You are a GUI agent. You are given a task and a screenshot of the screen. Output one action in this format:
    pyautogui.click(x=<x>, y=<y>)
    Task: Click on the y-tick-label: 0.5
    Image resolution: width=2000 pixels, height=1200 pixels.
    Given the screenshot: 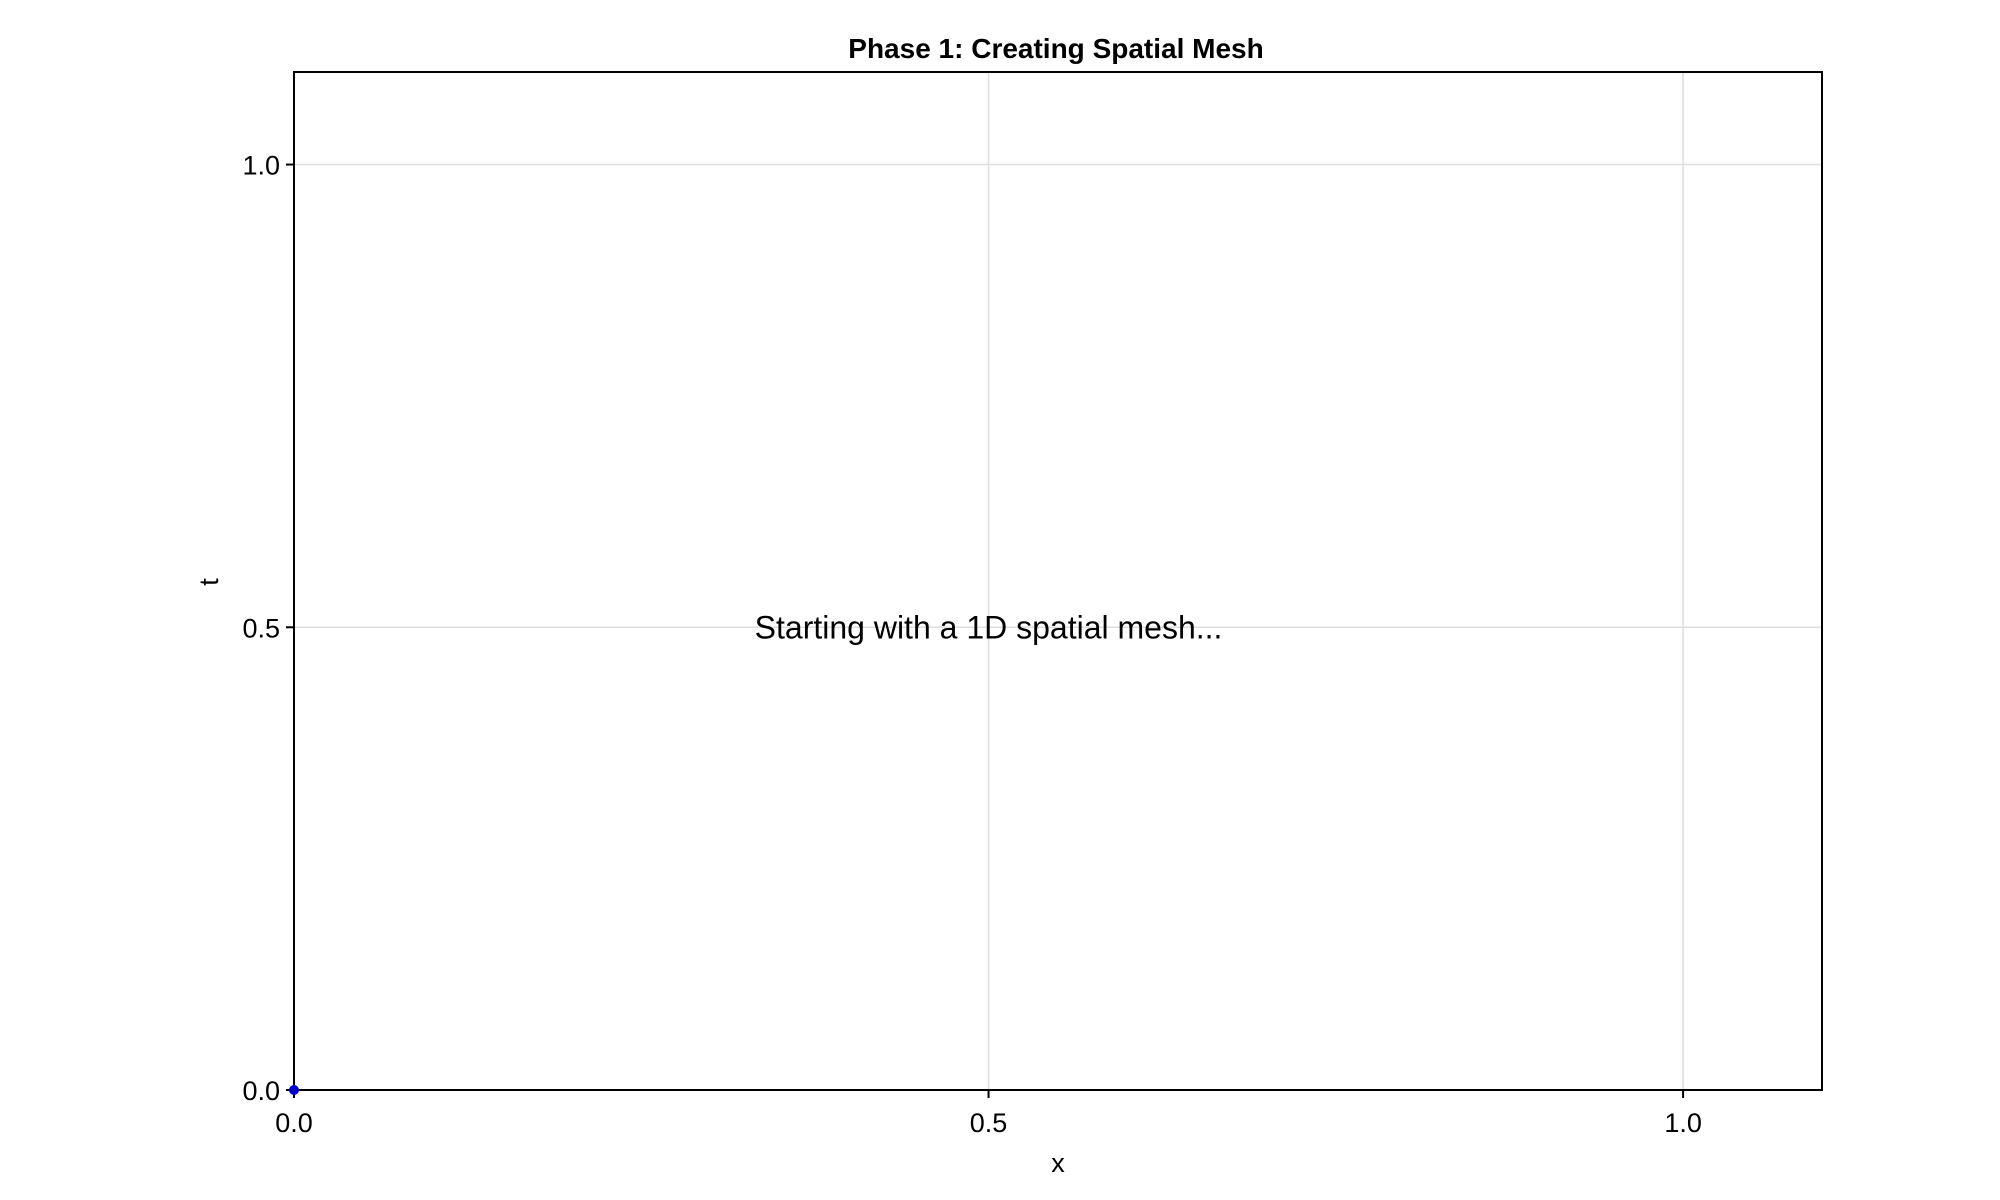 What is the action you would take?
    pyautogui.click(x=261, y=628)
    